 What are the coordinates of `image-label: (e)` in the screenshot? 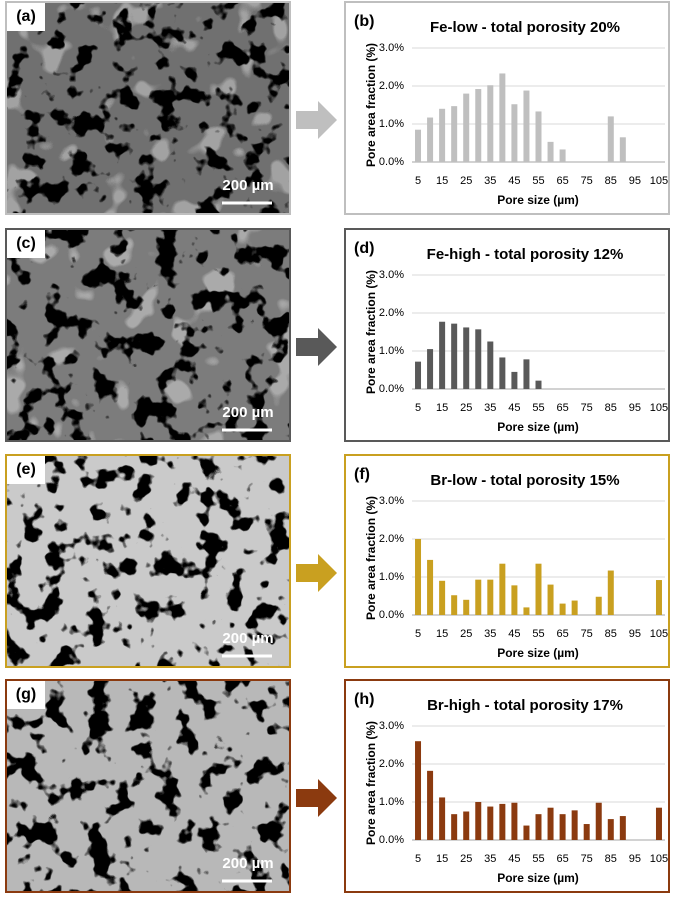 It's located at (26, 469).